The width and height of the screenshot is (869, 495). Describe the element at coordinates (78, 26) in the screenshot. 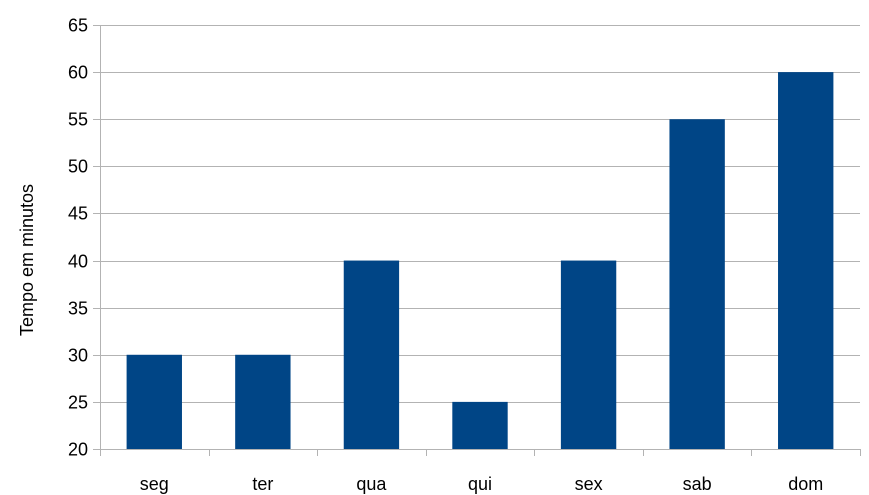

I see `y-tick-label: 65` at that location.